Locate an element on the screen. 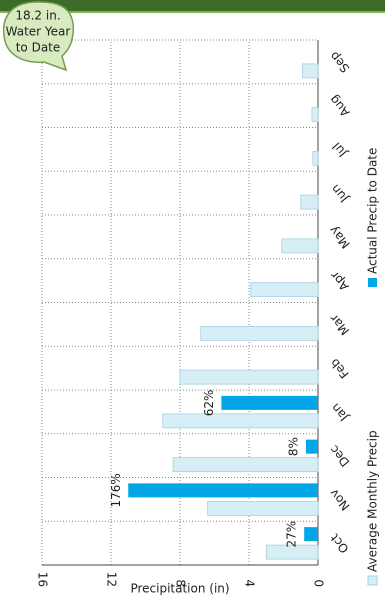  data-label: 62% is located at coordinates (209, 403).